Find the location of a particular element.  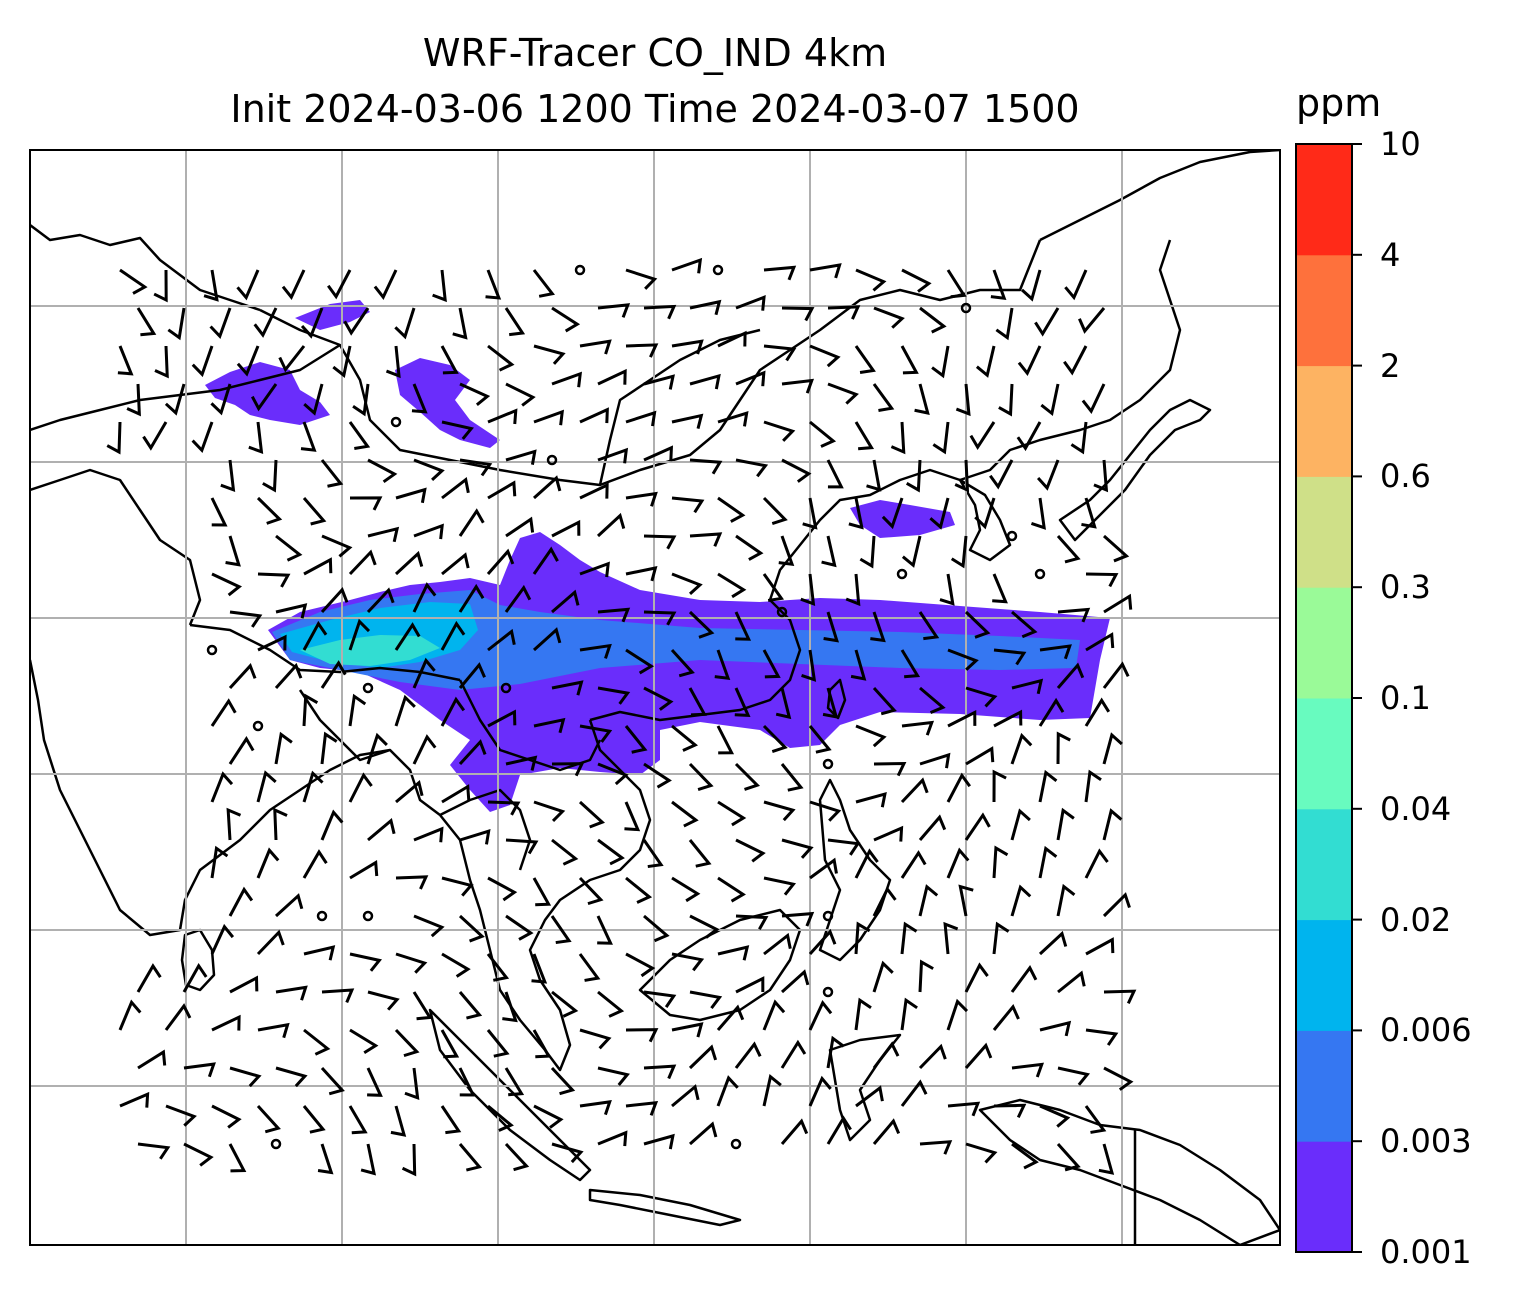

colorbar-tick-label: 0.1 is located at coordinates (1405, 698).